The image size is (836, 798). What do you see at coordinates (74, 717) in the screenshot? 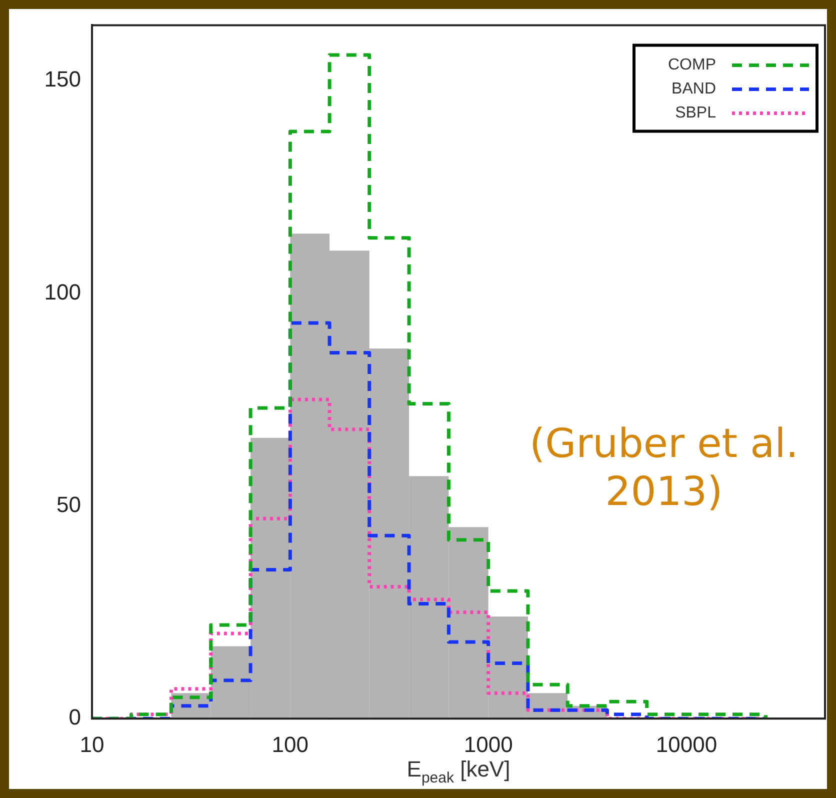
I see `y-tick-label: 0` at bounding box center [74, 717].